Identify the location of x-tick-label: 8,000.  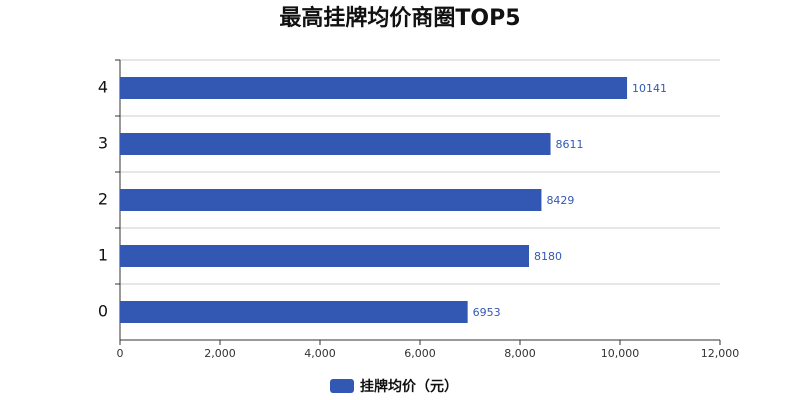
(520, 353).